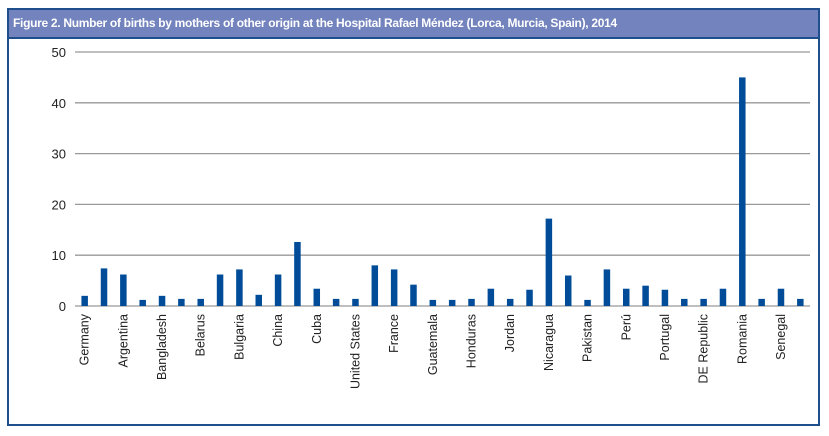 Image resolution: width=829 pixels, height=436 pixels. I want to click on x-tick-label: Belarus, so click(201, 335).